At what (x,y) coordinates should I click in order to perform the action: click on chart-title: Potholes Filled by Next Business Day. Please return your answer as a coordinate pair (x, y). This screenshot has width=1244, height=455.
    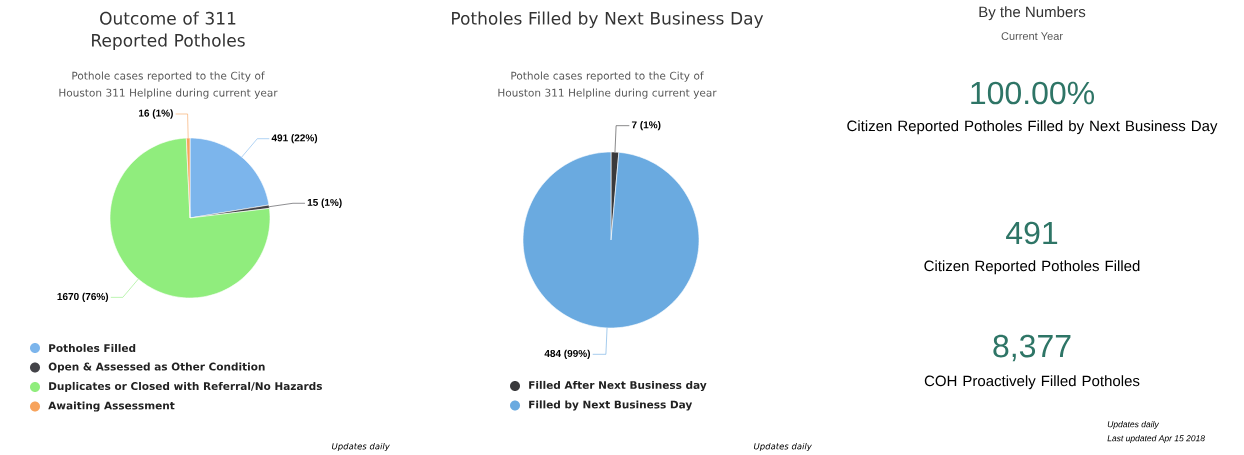
    Looking at the image, I should click on (608, 19).